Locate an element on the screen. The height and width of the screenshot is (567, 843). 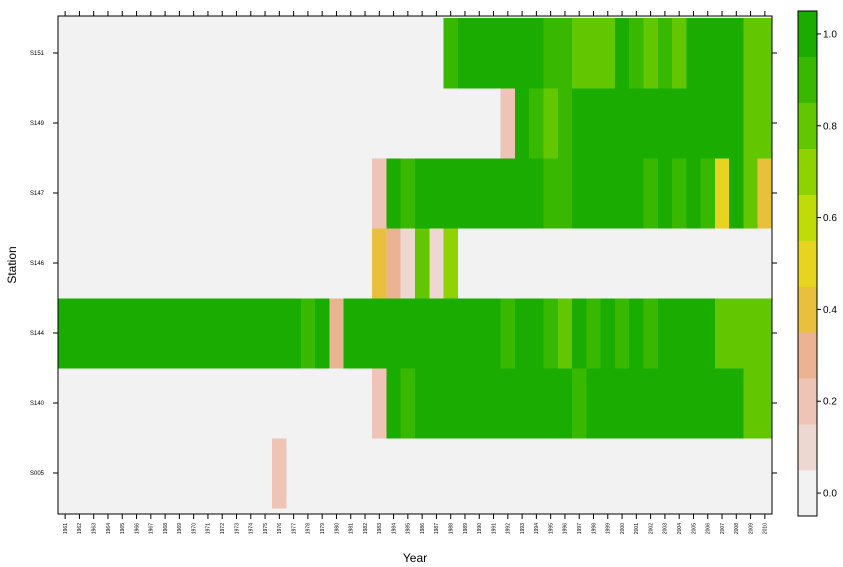
x-tick-label: 2010 is located at coordinates (766, 528).